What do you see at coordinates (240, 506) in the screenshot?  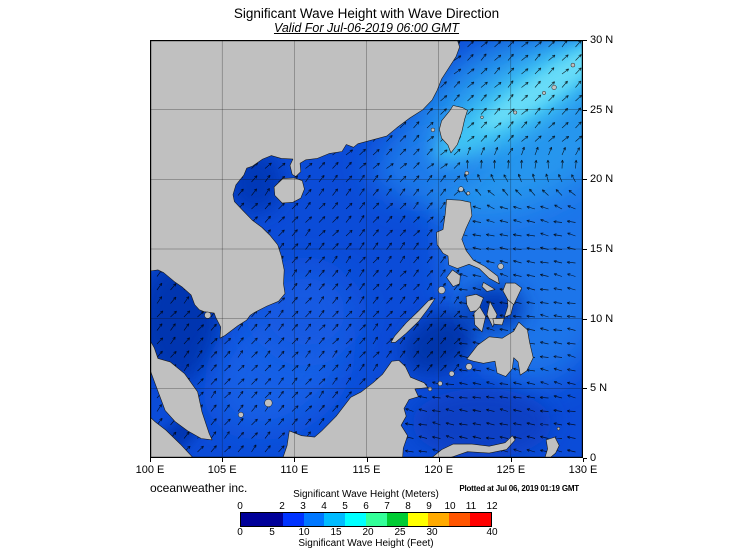 I see `meters-tick-label: 0` at bounding box center [240, 506].